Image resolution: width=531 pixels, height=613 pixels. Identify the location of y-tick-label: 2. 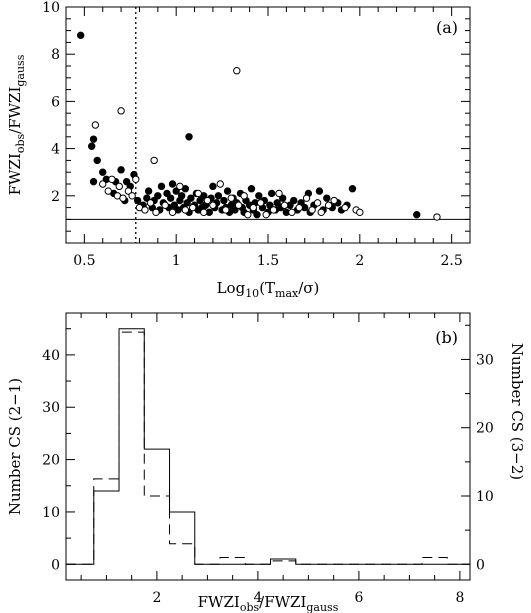
(55, 197).